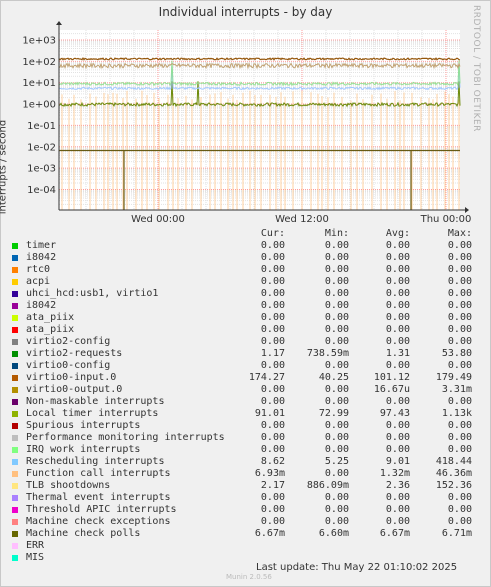  Describe the element at coordinates (247, 318) in the screenshot. I see `legend-row: ata_piix 0.00 0.00 0.00 0.00` at that location.